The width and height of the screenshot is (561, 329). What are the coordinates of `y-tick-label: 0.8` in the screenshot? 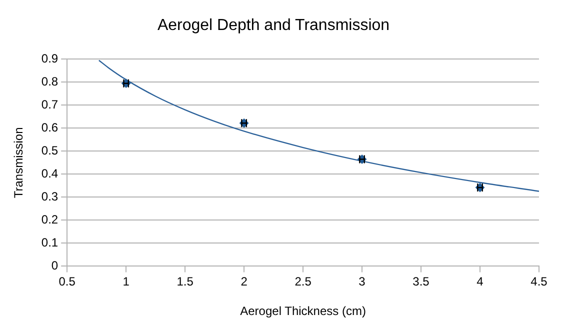 It's located at (49, 81).